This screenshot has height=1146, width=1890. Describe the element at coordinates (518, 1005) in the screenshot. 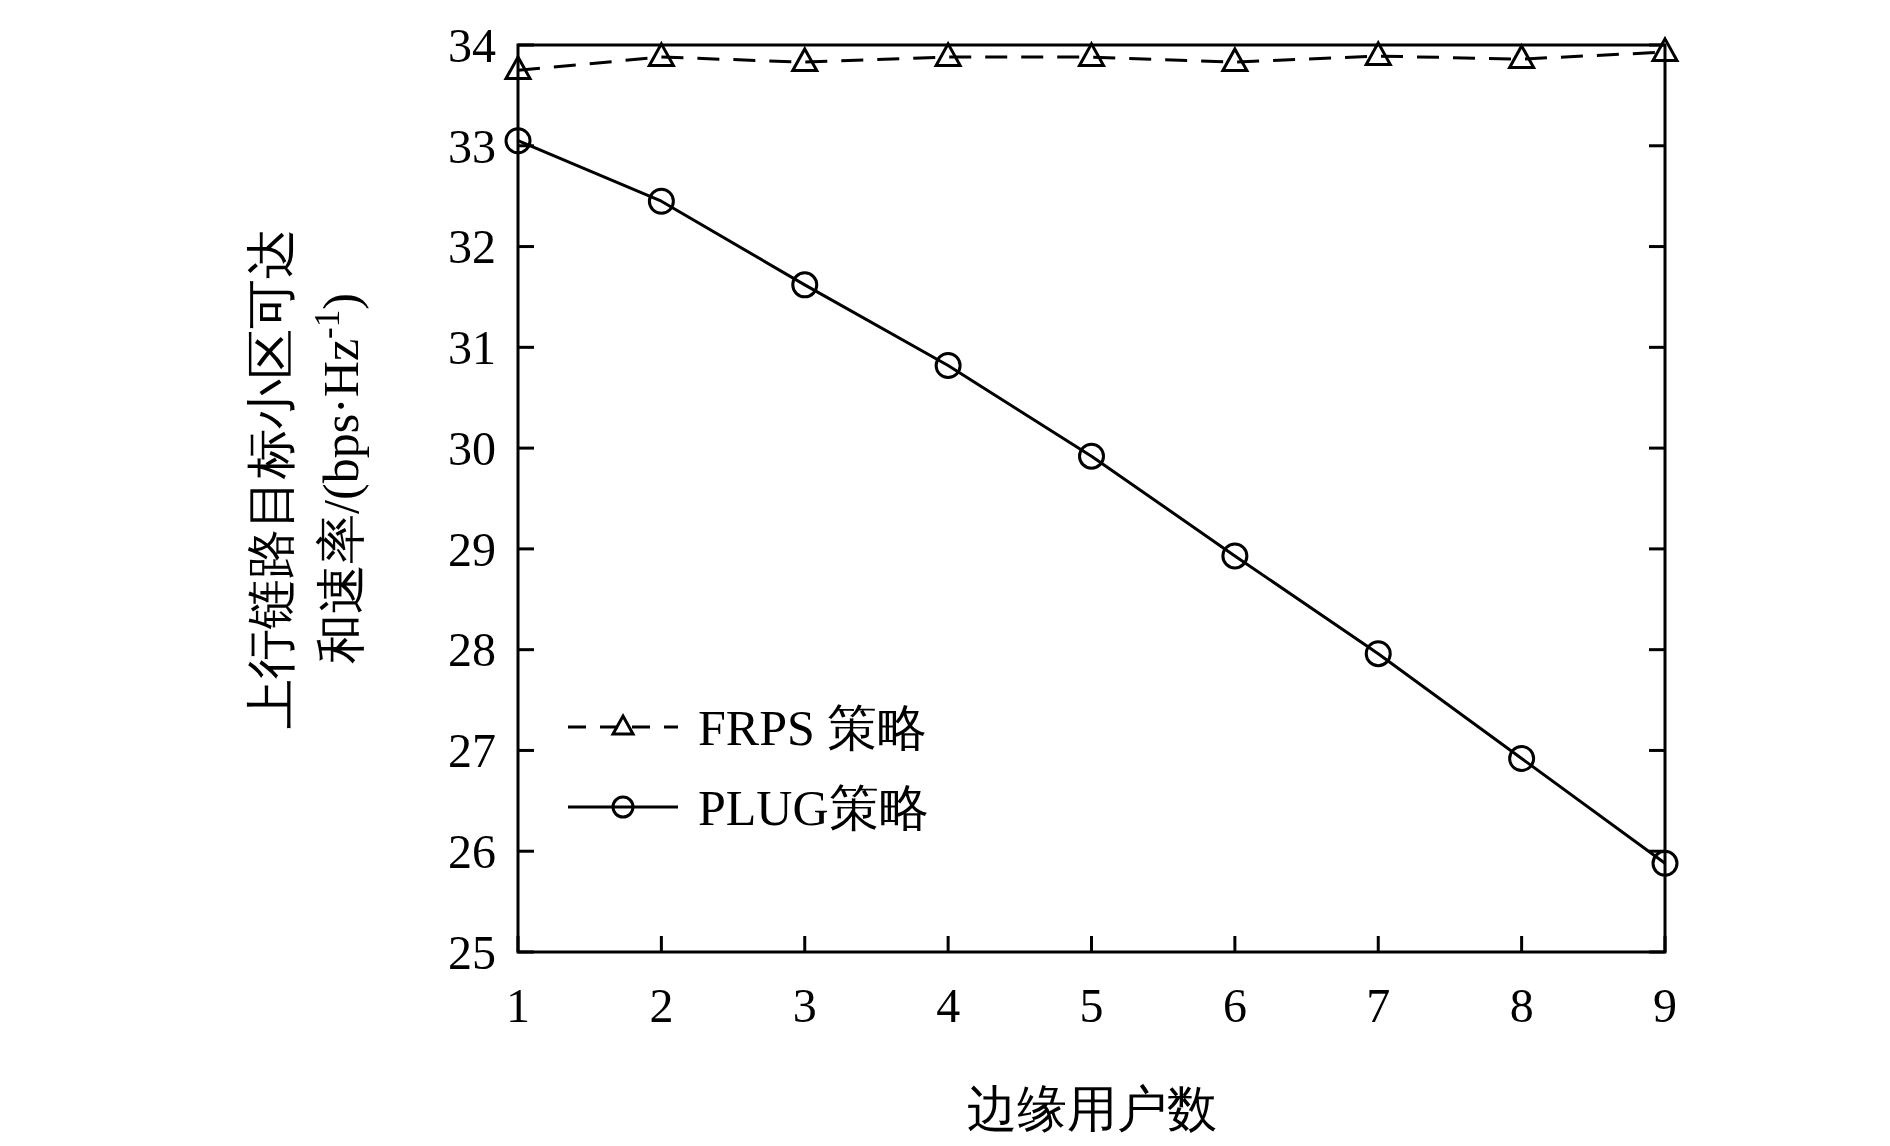

I see `x-tick-label: 1` at that location.